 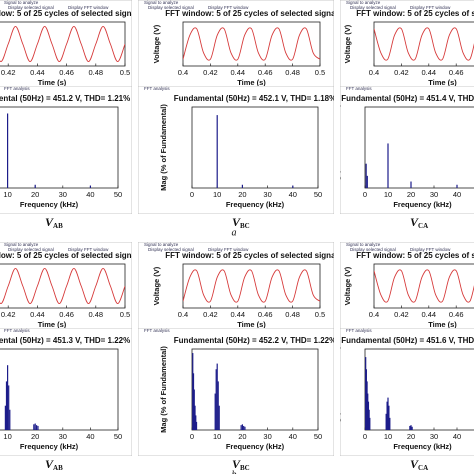 What do you see at coordinates (245, 226) in the screenshot?
I see `caption-subscript: BC` at bounding box center [245, 226].